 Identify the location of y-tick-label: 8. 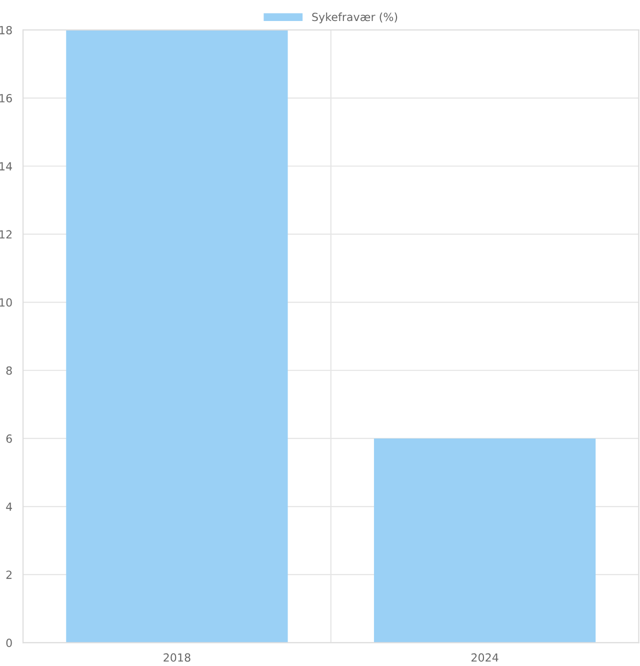
(9, 370).